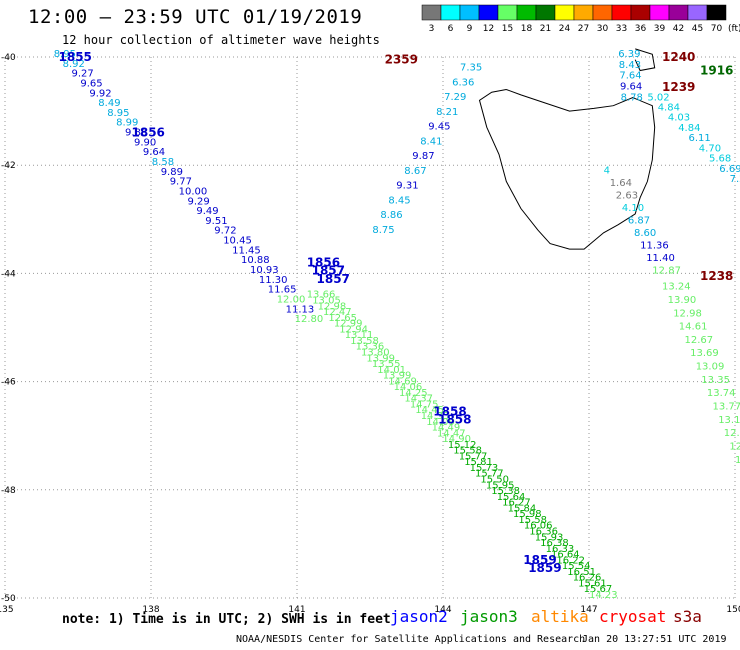 Image resolution: width=740 pixels, height=650 pixels. Describe the element at coordinates (337, 312) in the screenshot. I see `wave-height-label: 12.47` at that location.